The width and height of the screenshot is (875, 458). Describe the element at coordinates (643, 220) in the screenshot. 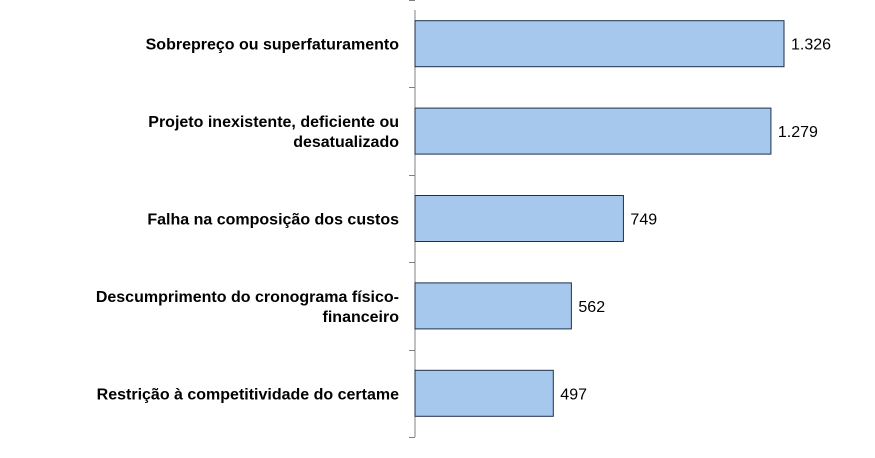

I see `data-label: 749` at that location.